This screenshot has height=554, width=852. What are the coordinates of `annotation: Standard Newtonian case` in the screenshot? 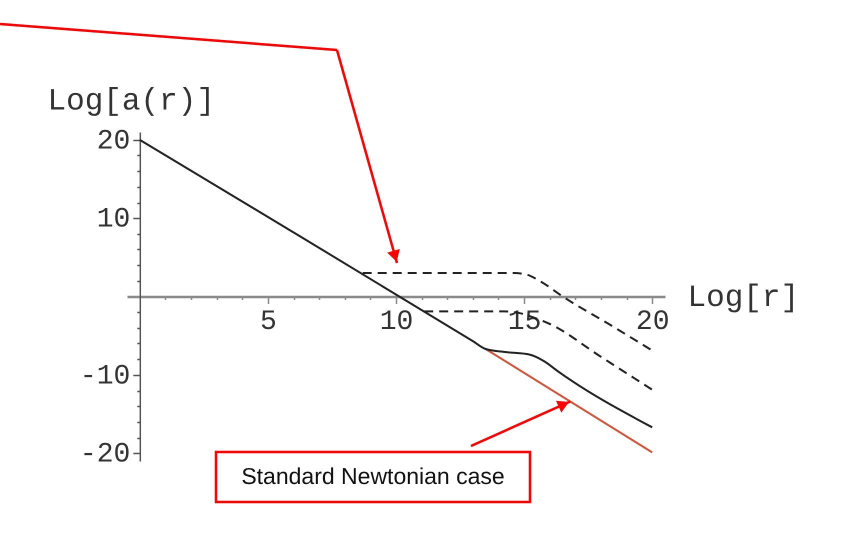 It's located at (373, 476).